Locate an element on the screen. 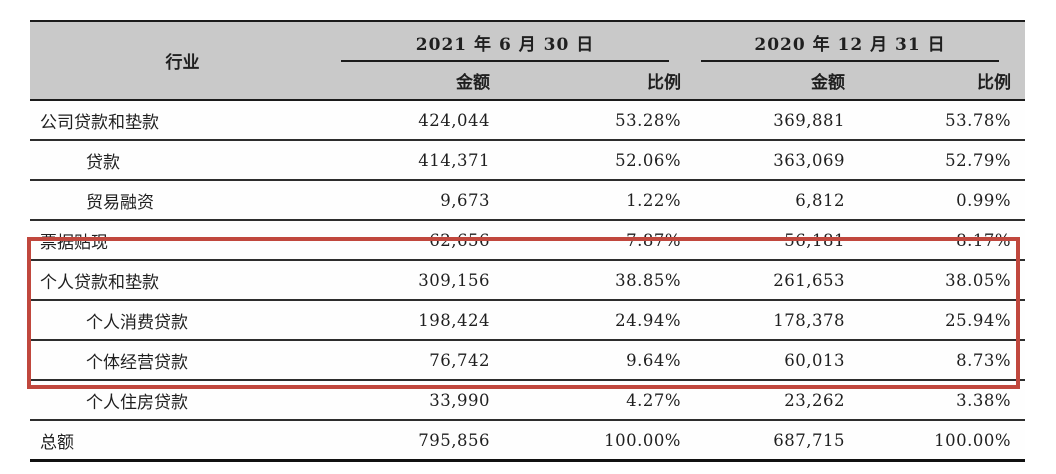 Image resolution: width=1056 pixels, height=474 pixels. cell-amount-2021: 33,990 is located at coordinates (427, 400).